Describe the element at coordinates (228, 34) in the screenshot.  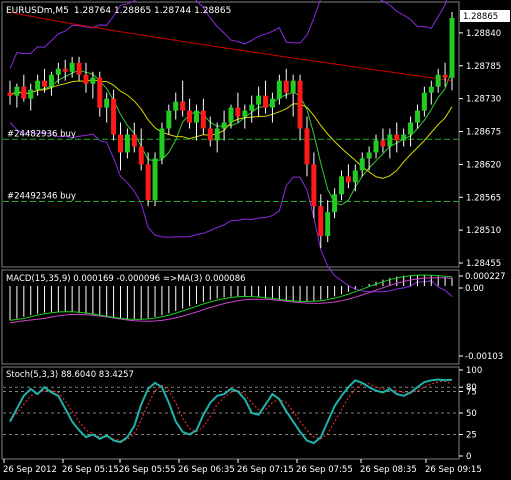
I see `bollinger-upper-line` at that location.